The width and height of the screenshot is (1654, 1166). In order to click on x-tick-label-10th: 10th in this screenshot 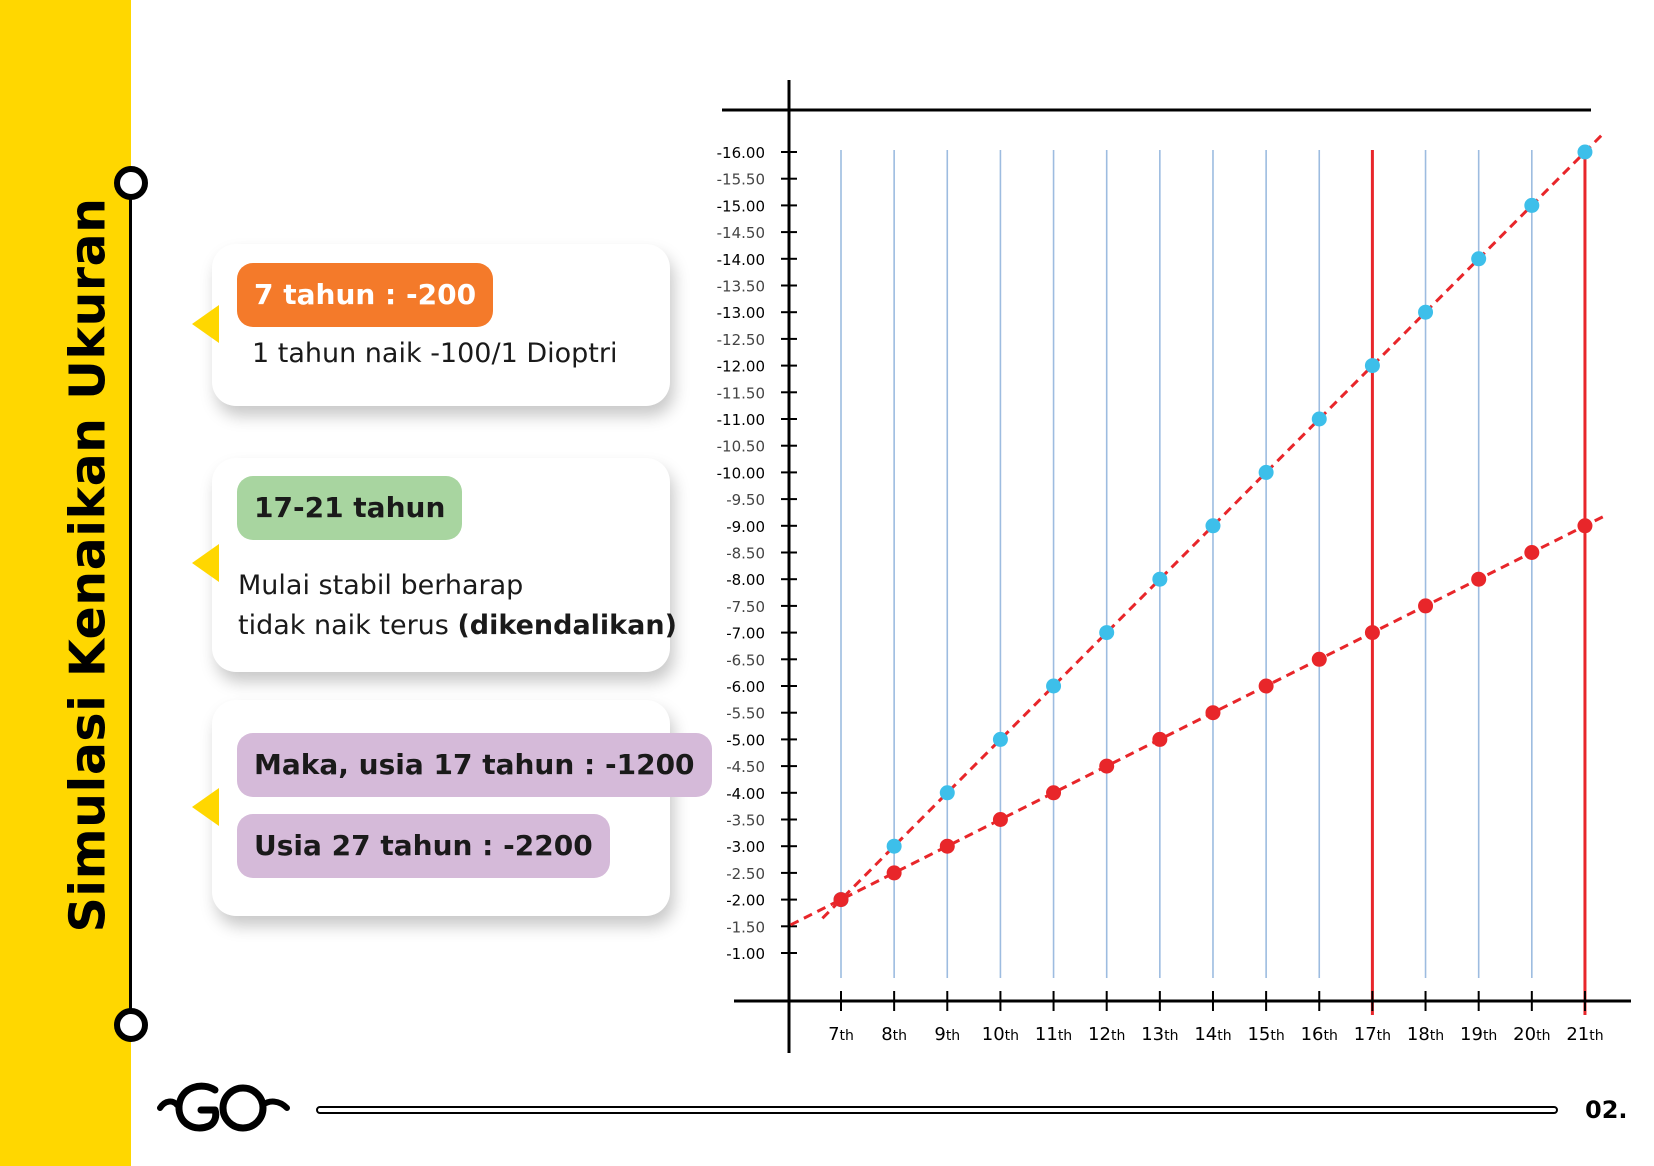, I will do `click(1000, 1034)`.